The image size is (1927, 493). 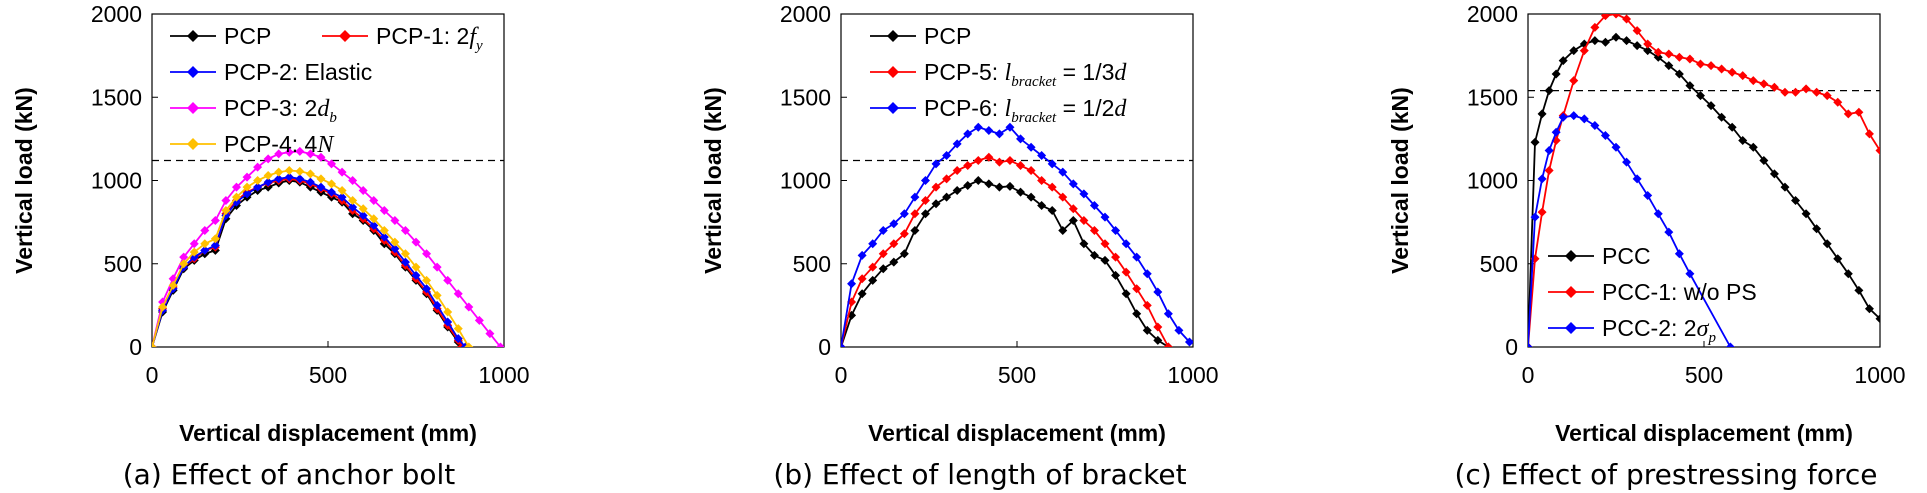 I want to click on legend-entry: PCP-4: 4N, so click(x=252, y=144).